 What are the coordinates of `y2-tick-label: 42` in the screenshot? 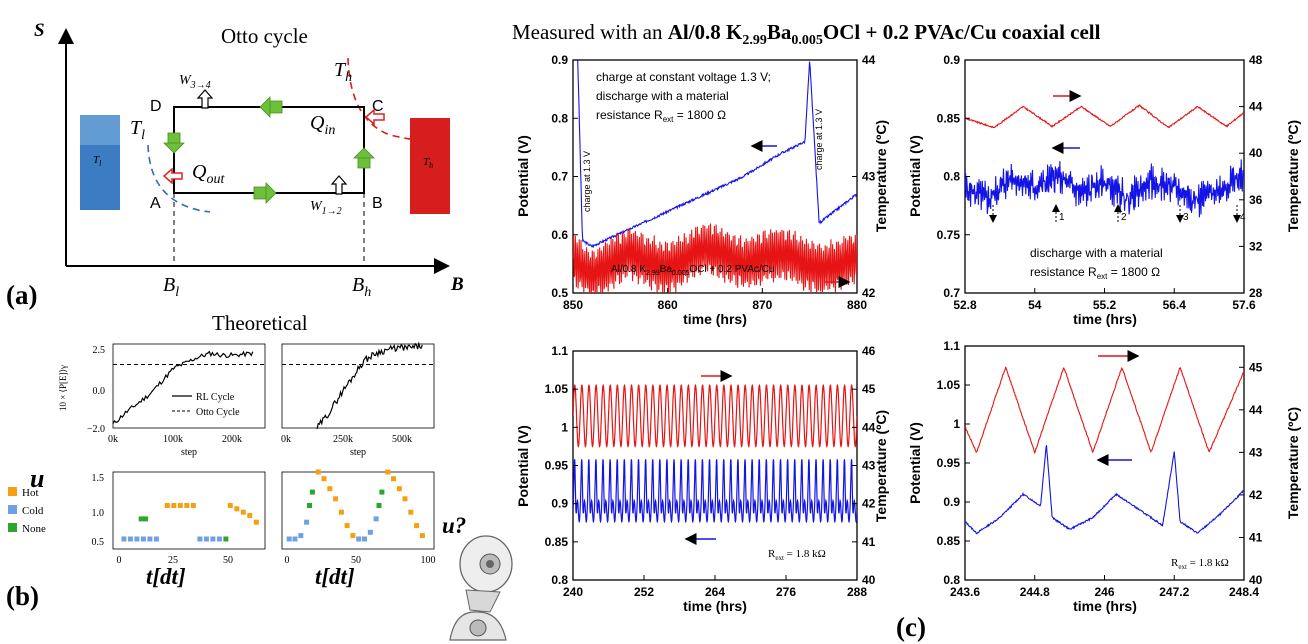 It's located at (869, 293).